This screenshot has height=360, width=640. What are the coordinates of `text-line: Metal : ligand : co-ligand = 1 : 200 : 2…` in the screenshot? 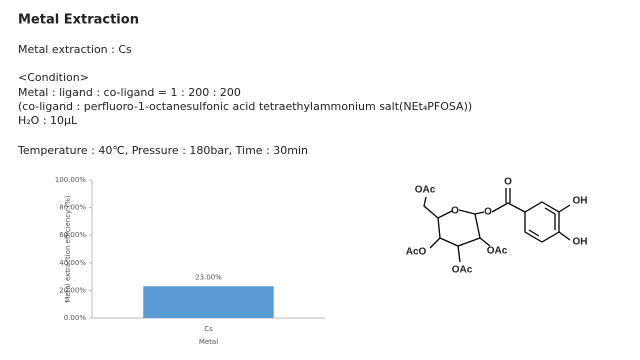 It's located at (129, 92).